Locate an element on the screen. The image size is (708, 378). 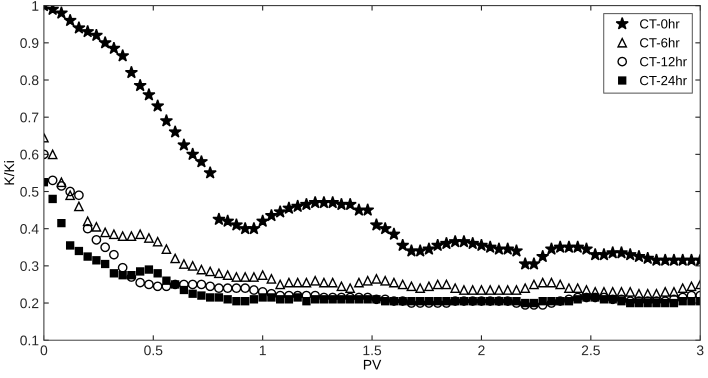
x-tick-label: 1 is located at coordinates (263, 351).